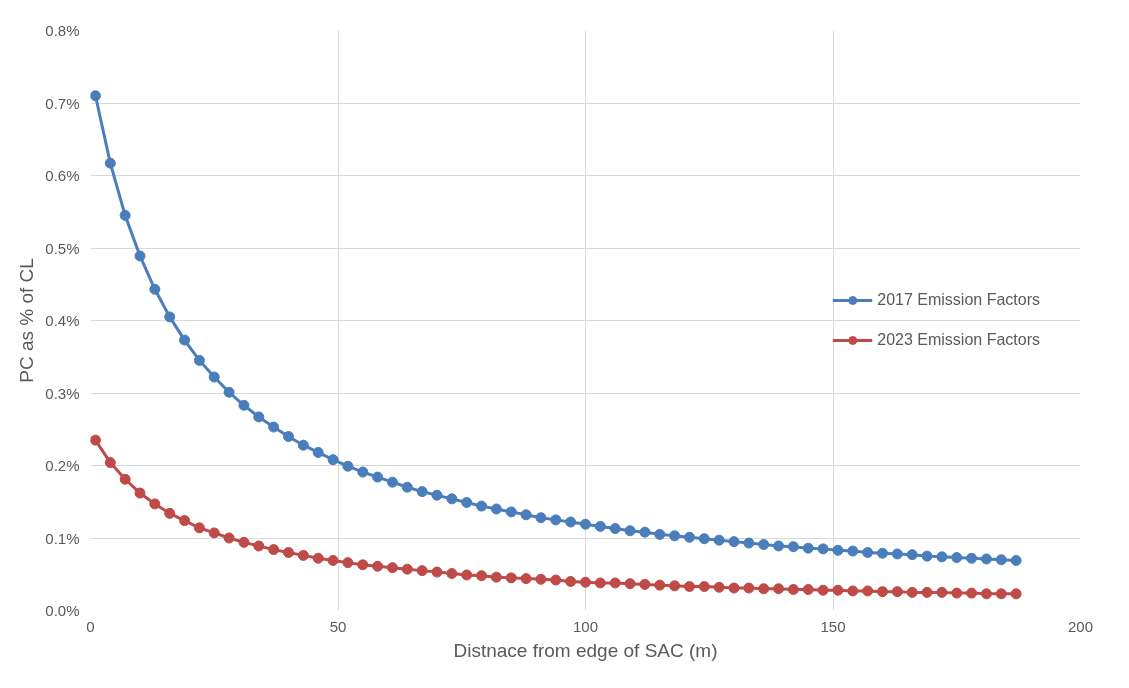 The height and width of the screenshot is (688, 1129). I want to click on x-tick-label: 100, so click(585, 626).